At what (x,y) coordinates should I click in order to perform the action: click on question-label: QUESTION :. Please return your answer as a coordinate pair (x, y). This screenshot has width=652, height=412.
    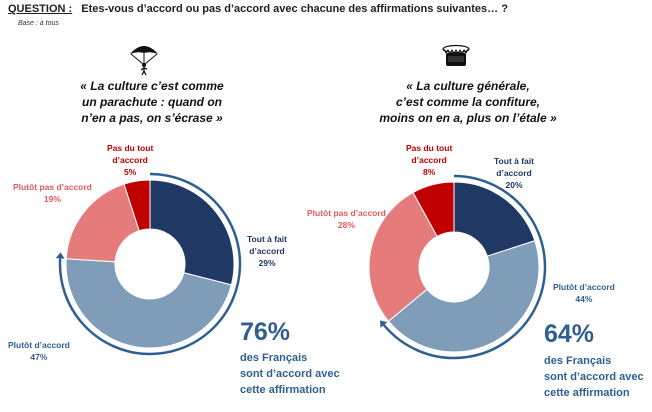
    Looking at the image, I should click on (40, 9).